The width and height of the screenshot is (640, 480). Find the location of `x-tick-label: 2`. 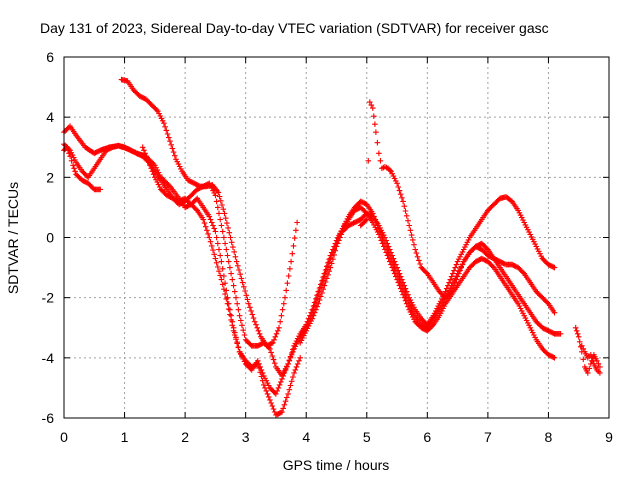

x-tick-label: 2 is located at coordinates (185, 437).